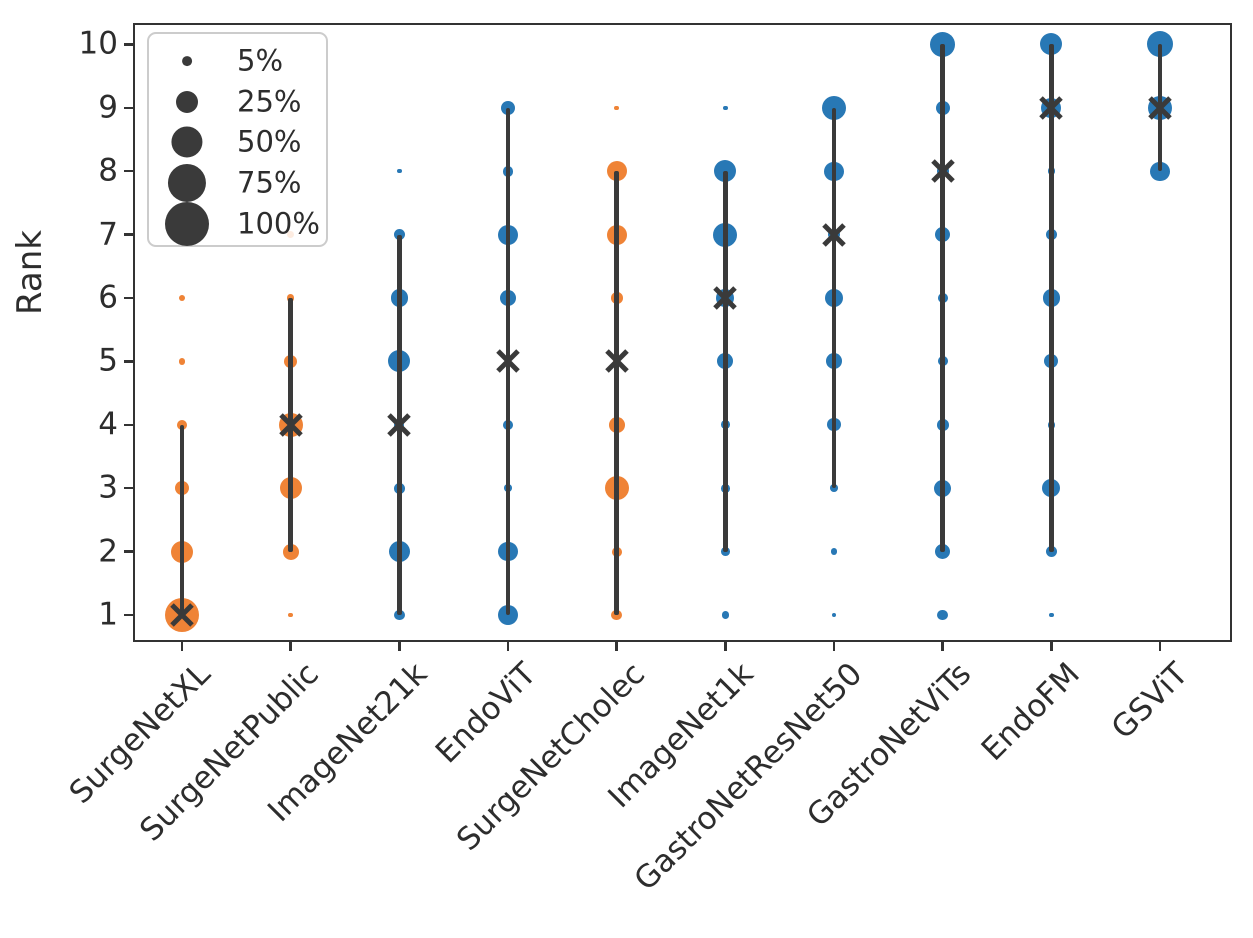 The width and height of the screenshot is (1253, 938). What do you see at coordinates (108, 107) in the screenshot?
I see `y-tick-label: 9` at bounding box center [108, 107].